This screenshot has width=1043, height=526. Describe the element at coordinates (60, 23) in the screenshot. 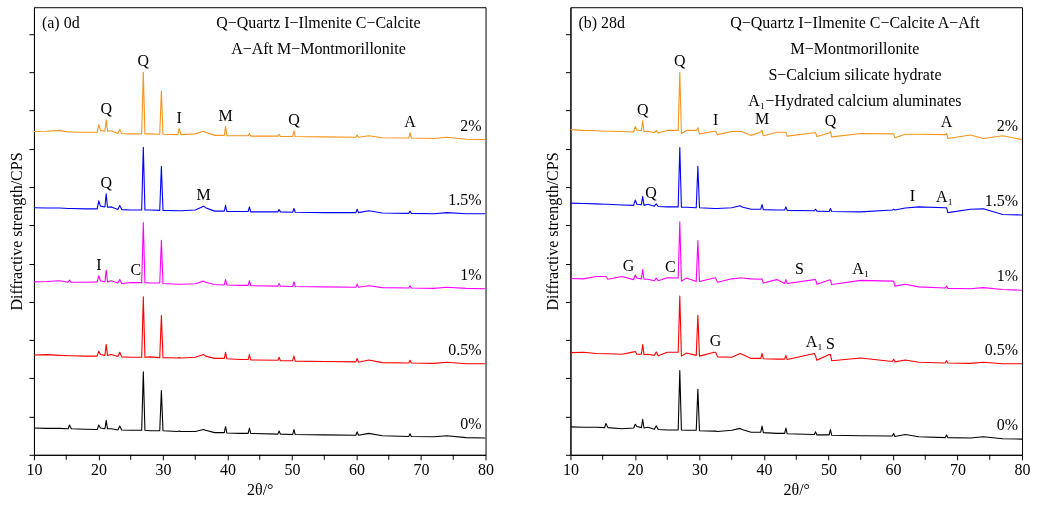

I see `chart-title: (a) 0d` at that location.